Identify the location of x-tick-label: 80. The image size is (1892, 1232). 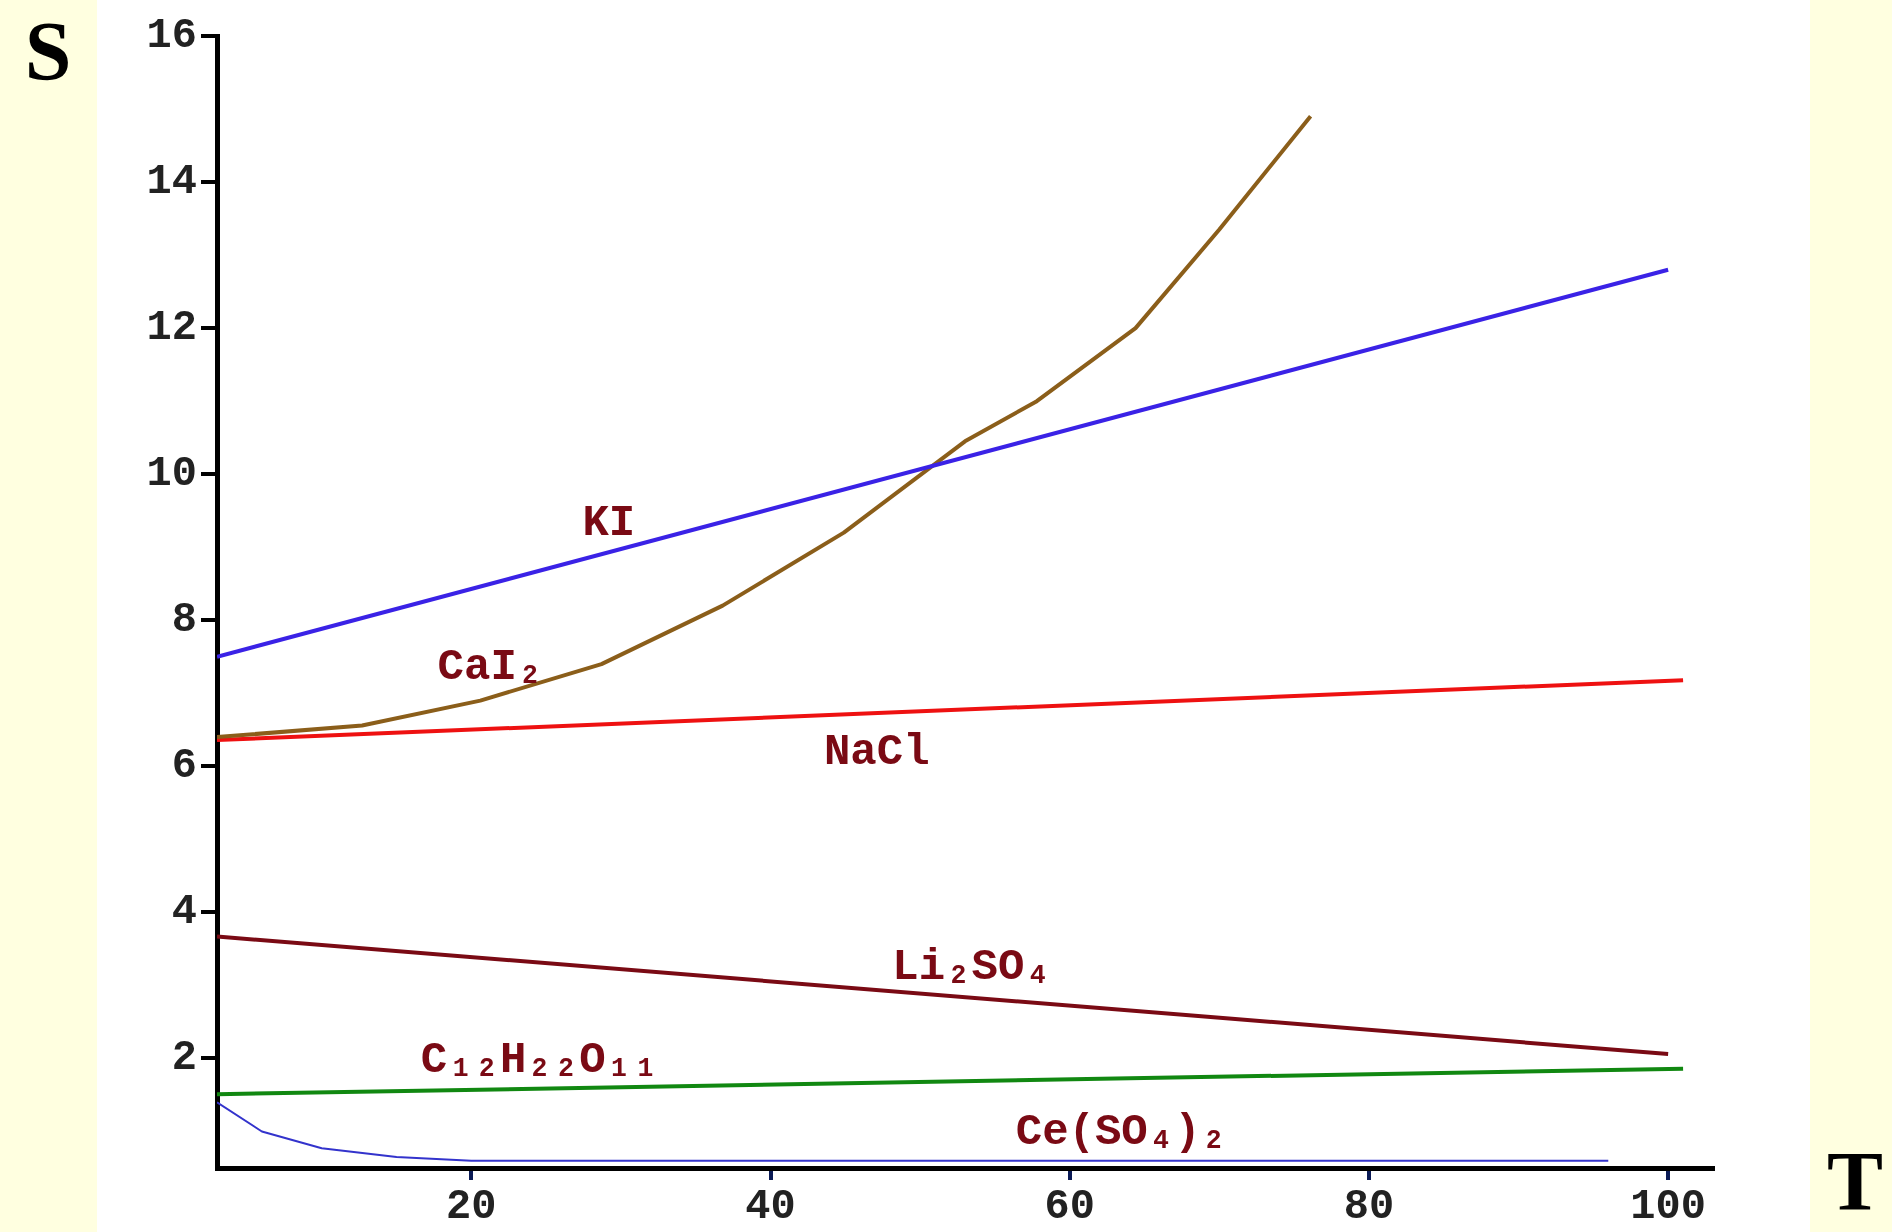
(1369, 1206).